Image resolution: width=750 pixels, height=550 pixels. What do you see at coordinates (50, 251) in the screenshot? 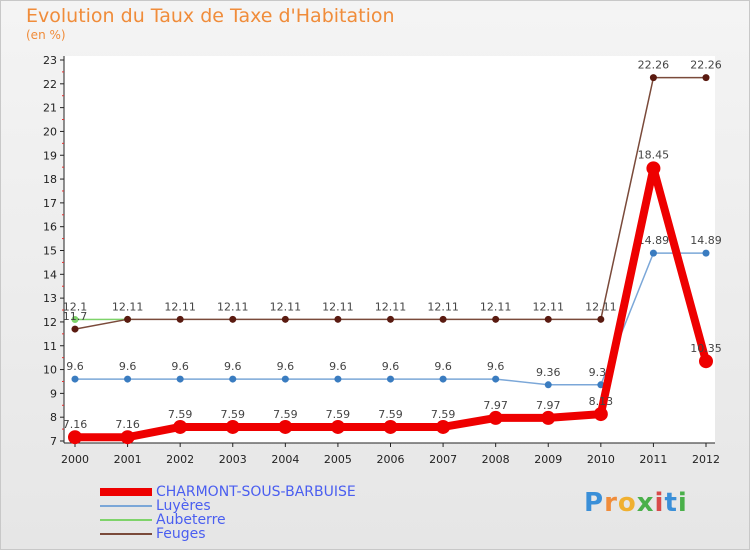
I see `y-tick-label: 15` at bounding box center [50, 251].